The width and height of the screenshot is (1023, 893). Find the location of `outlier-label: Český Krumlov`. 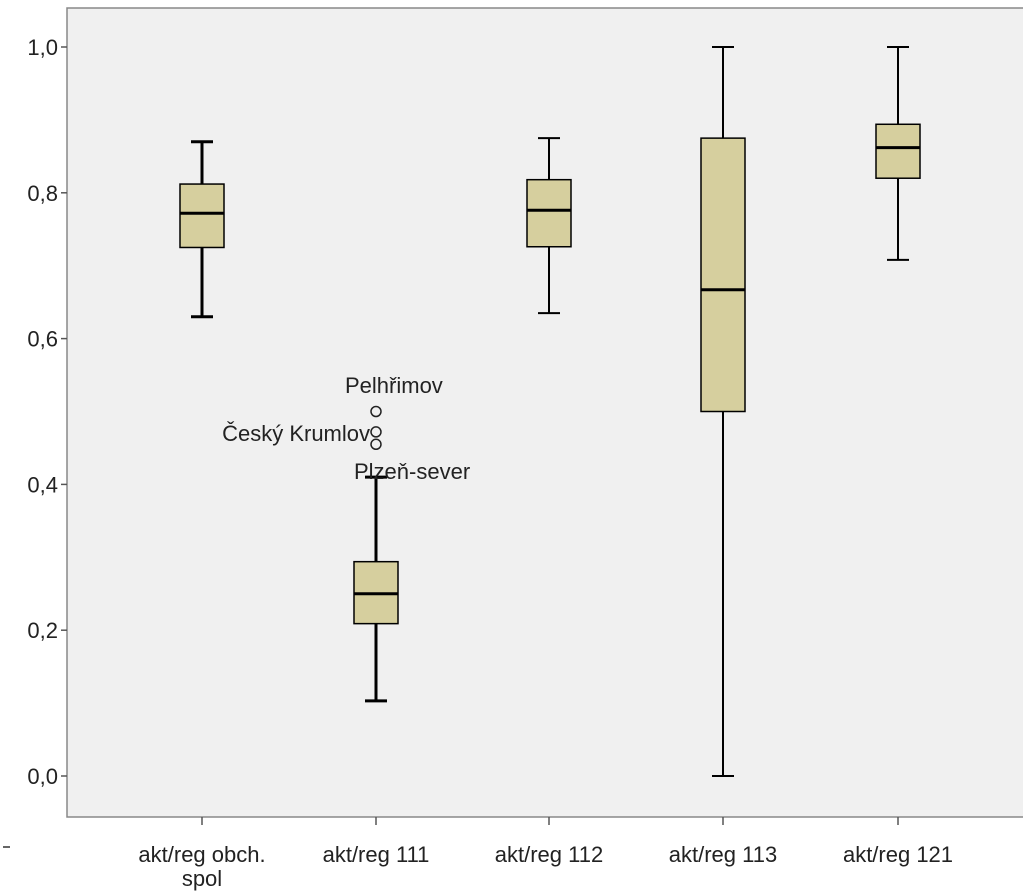

outlier-label: Český Krumlov is located at coordinates (296, 433).